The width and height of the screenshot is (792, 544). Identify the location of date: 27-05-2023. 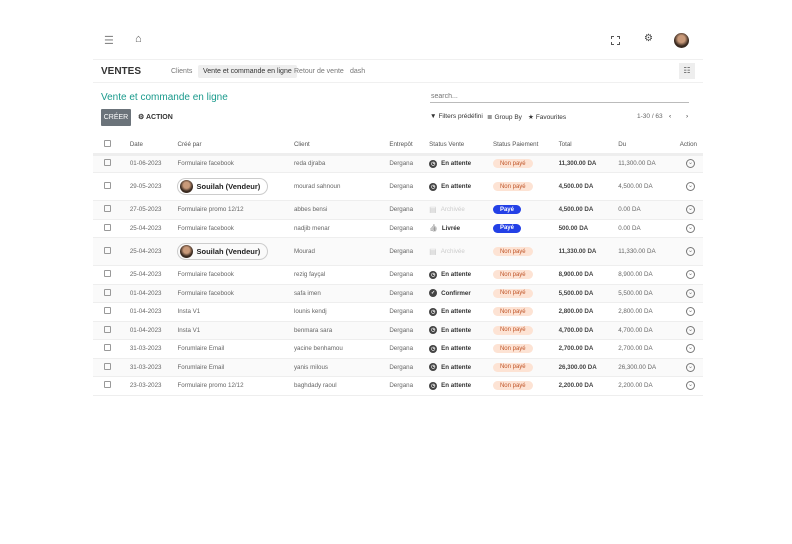
(153, 210).